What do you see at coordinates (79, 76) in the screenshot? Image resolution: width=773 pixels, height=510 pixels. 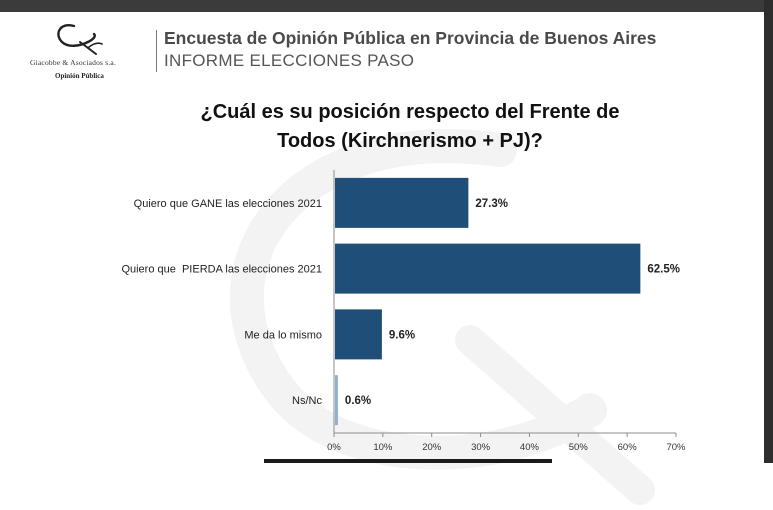 I see `logo-subtitle: Opinión Pública` at bounding box center [79, 76].